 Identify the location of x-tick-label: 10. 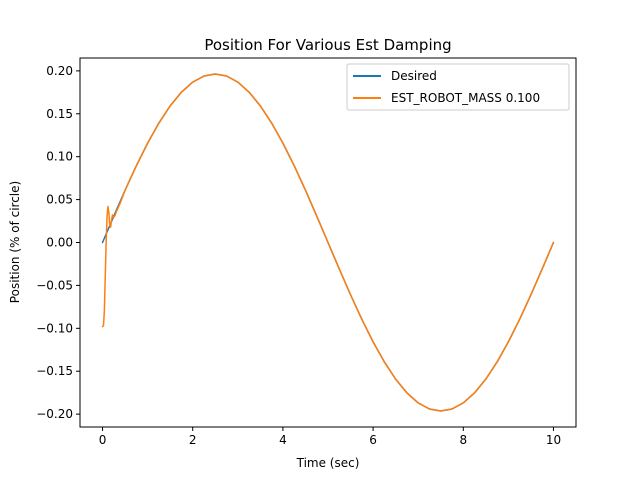
(553, 440).